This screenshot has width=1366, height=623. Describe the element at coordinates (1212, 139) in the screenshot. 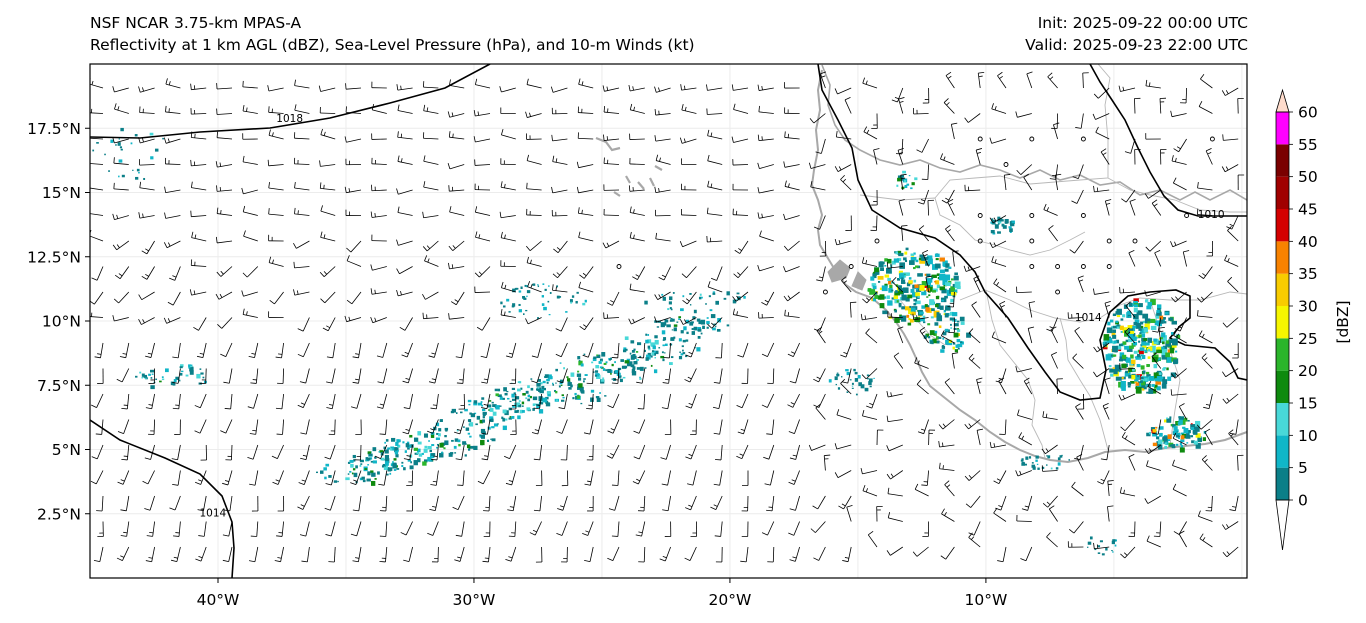

I see `calm-circle` at that location.